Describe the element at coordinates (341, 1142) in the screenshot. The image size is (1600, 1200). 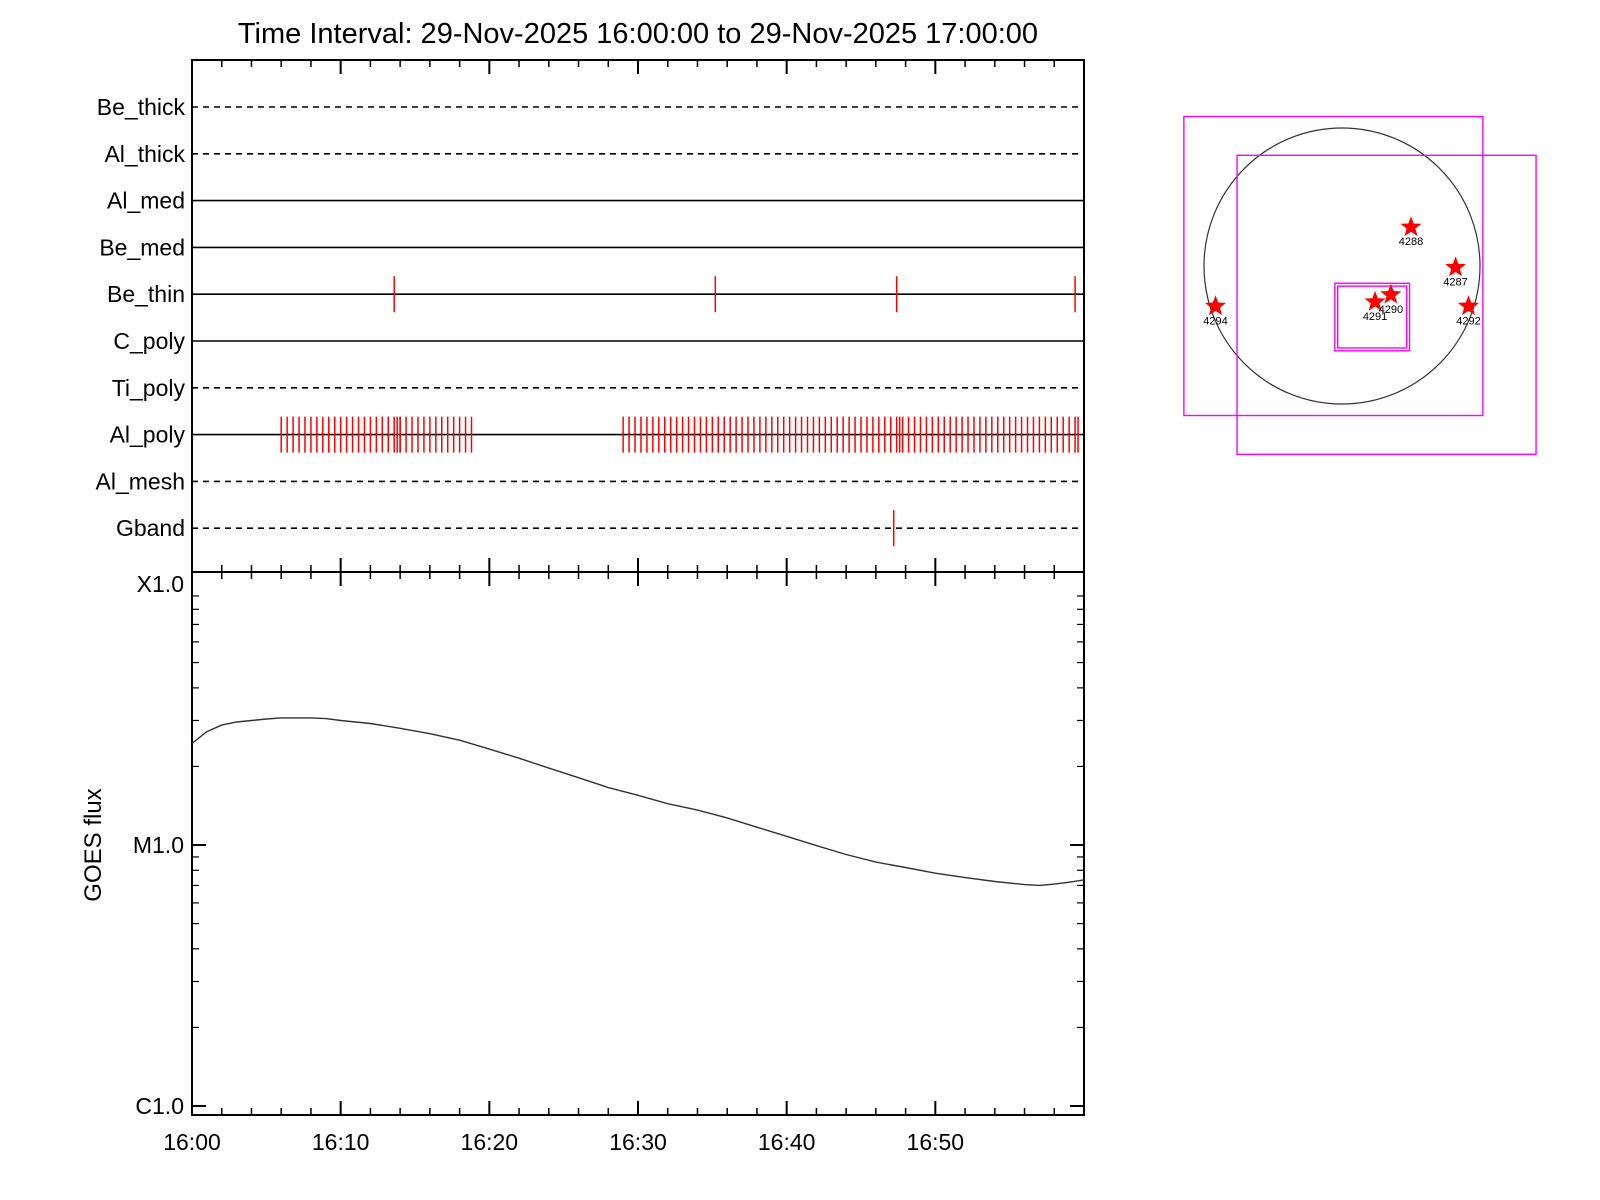
I see `x-tick-label: 16:10` at that location.